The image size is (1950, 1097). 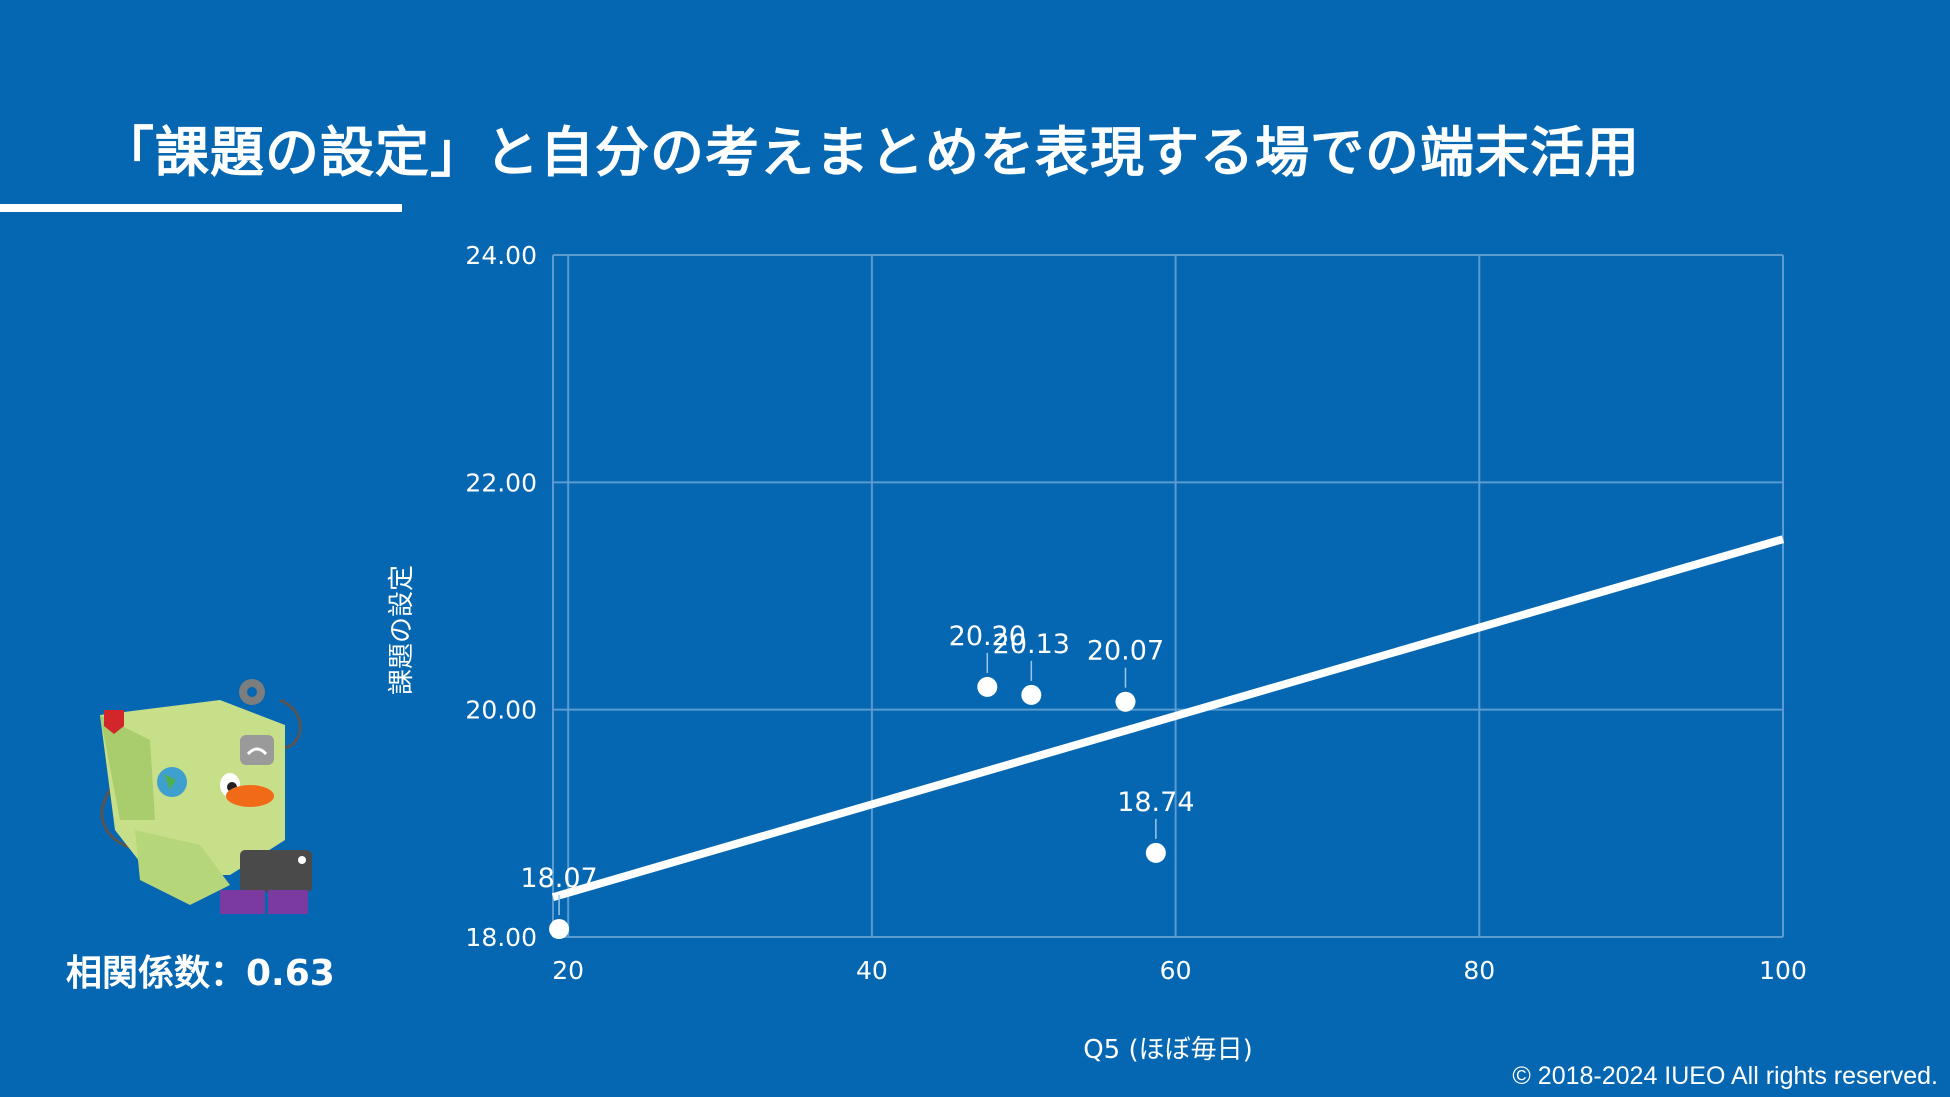 I want to click on mascot-illustration, so click(x=205, y=802).